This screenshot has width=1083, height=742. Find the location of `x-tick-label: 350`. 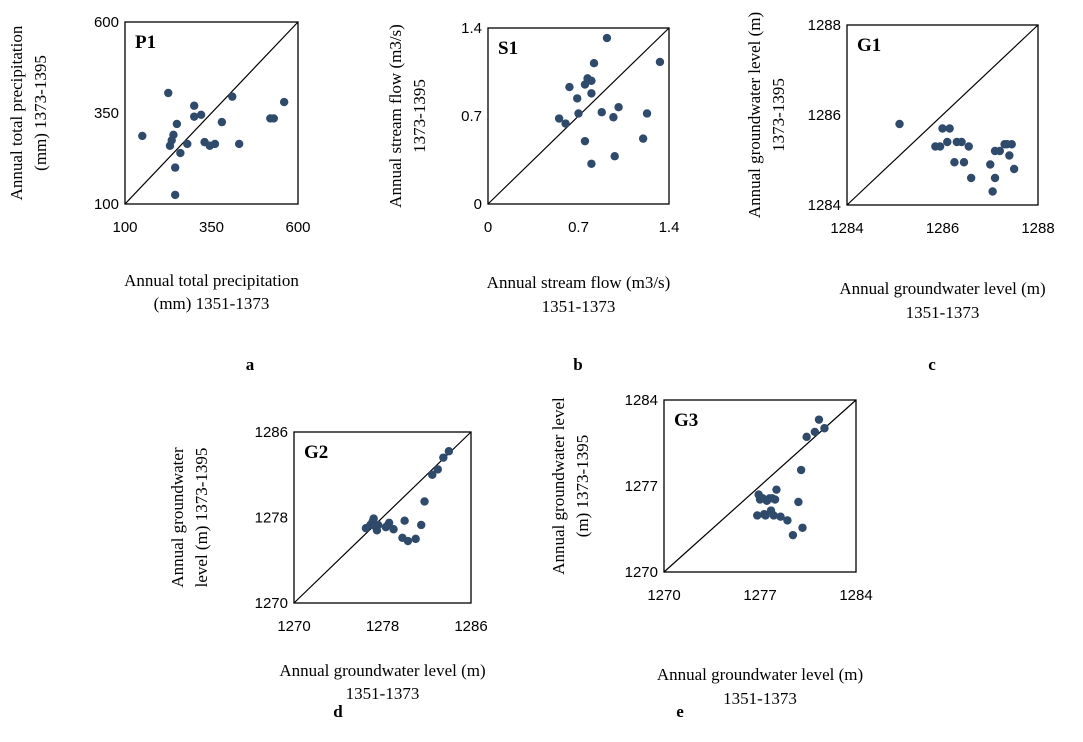

x-tick-label: 350 is located at coordinates (211, 227).